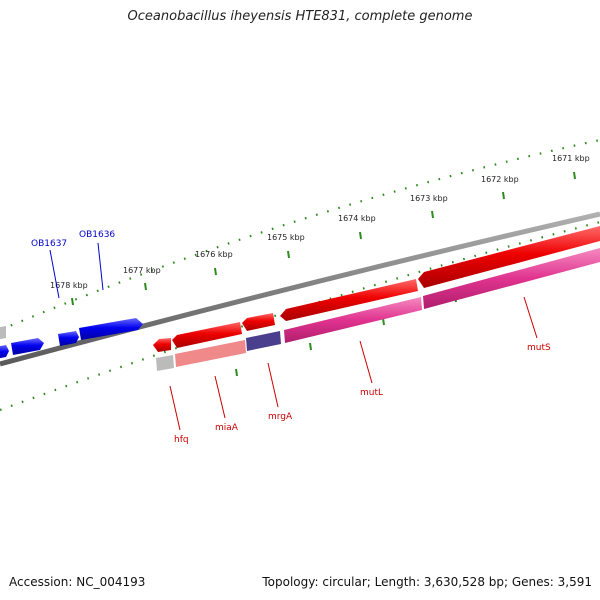 The width and height of the screenshot is (600, 600). What do you see at coordinates (214, 254) in the screenshot?
I see `kbp-label: 1676 kbp` at bounding box center [214, 254].